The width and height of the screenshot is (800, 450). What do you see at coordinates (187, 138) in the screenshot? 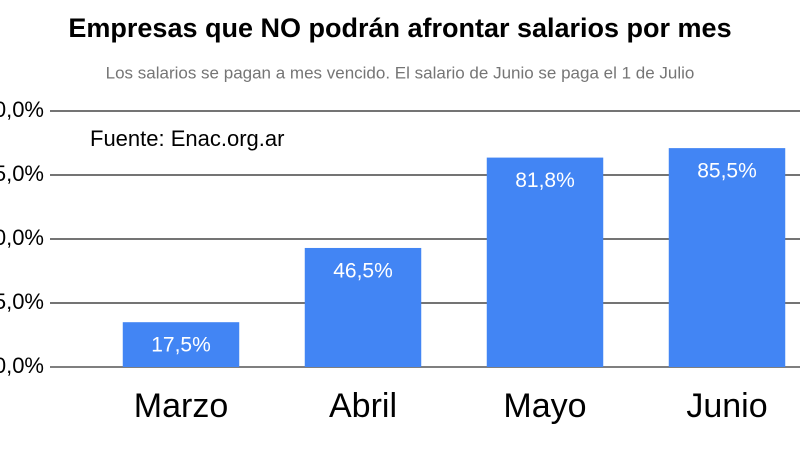
I see `source-note: Fuente: Enac.org.ar` at bounding box center [187, 138].